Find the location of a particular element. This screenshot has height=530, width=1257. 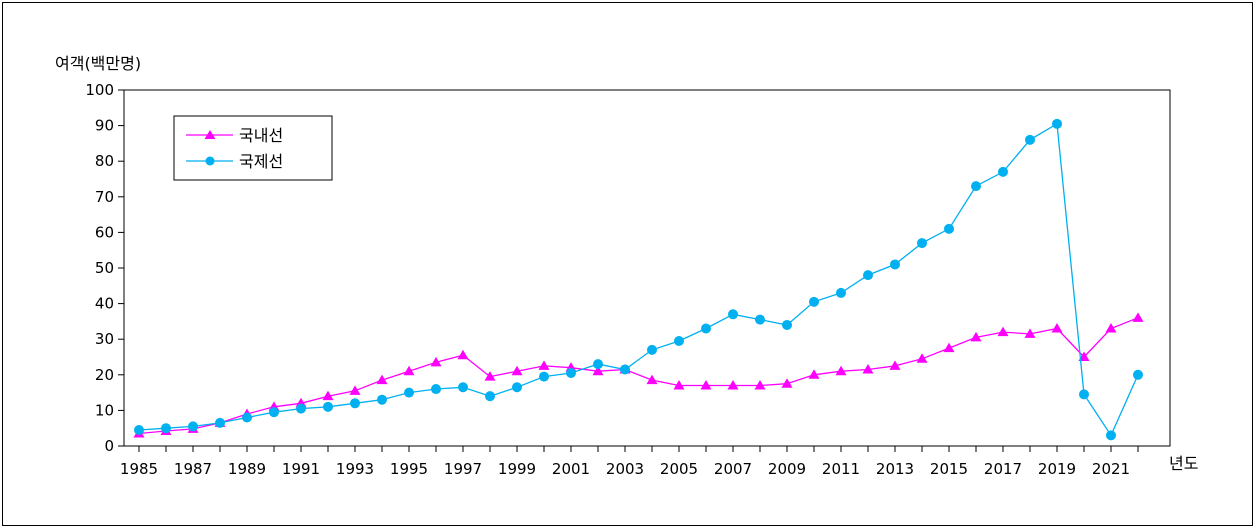

x-tick-label: 2019 is located at coordinates (1057, 469).